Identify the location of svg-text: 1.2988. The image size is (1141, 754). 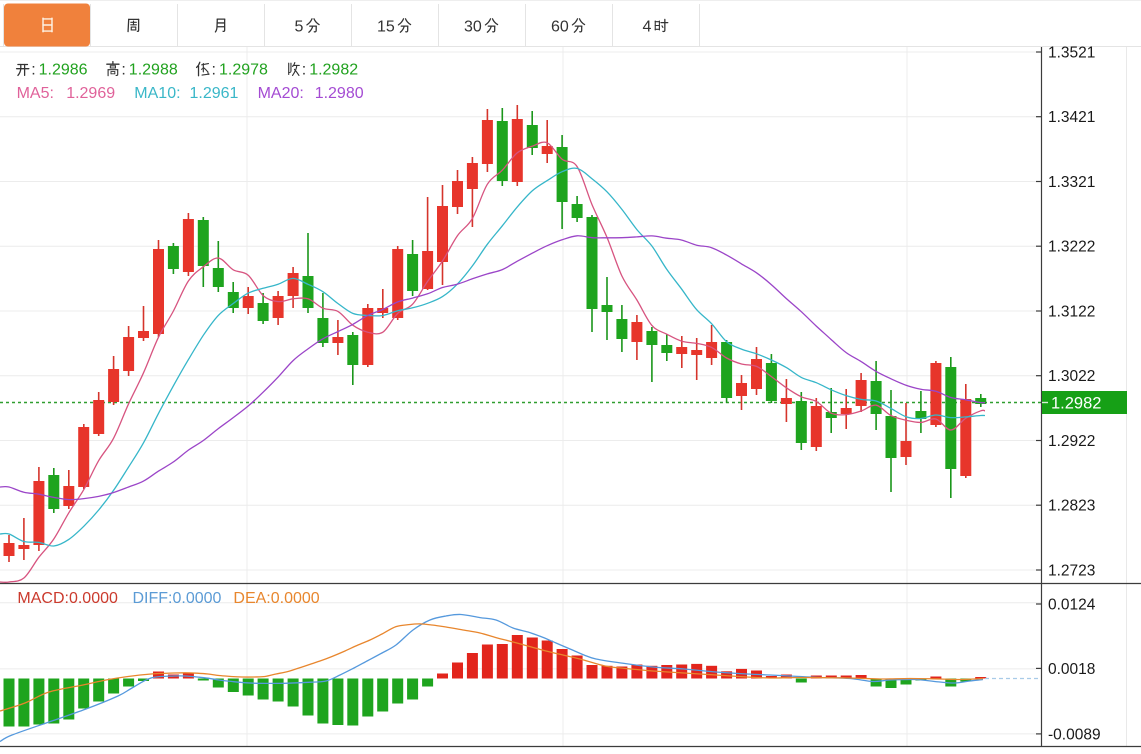
(153, 70).